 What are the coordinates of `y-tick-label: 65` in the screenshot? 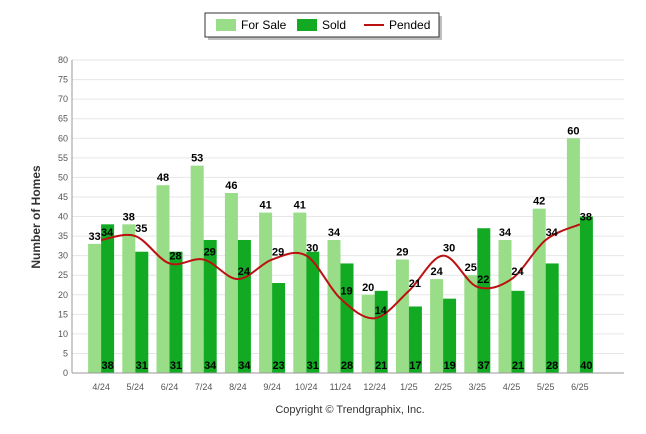 It's located at (63, 119).